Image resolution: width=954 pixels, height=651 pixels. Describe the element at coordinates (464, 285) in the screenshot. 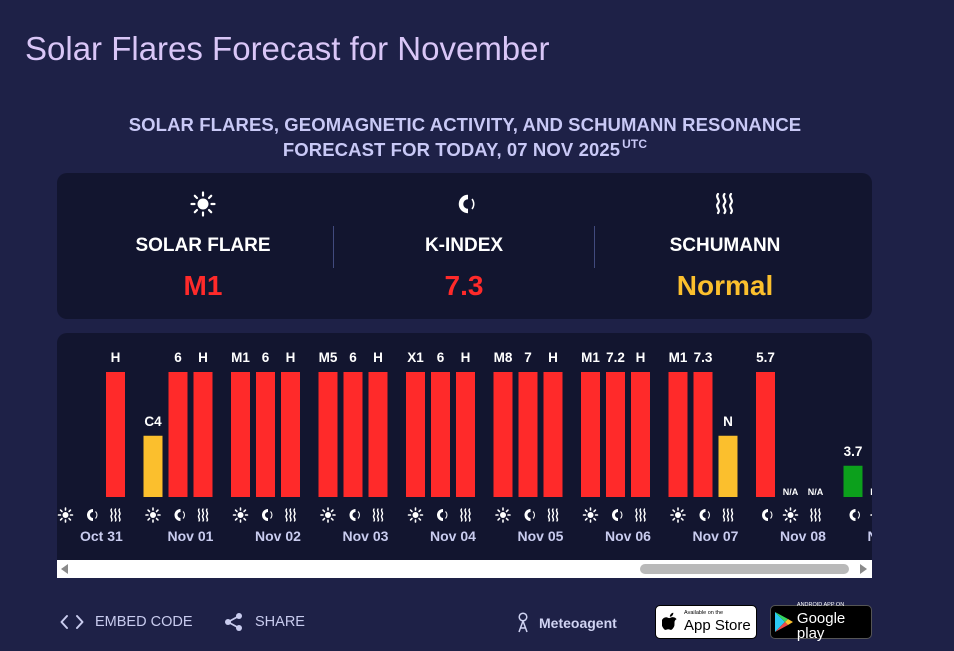

I see `k-index-value: 7.3` at that location.